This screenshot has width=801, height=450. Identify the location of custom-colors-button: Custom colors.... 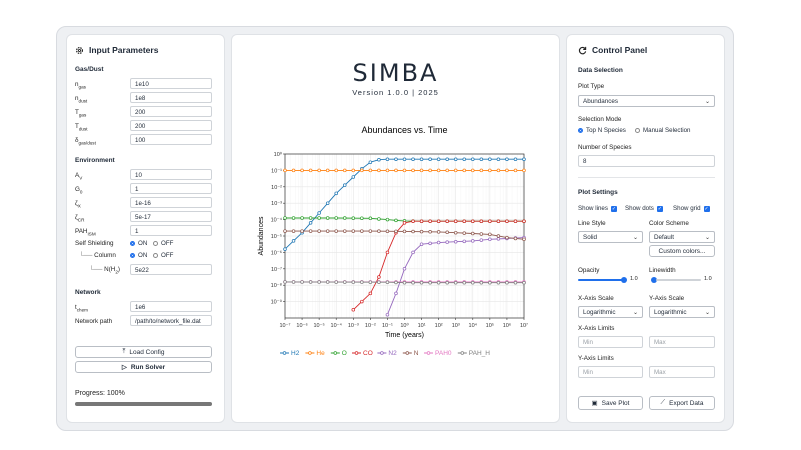
(682, 251).